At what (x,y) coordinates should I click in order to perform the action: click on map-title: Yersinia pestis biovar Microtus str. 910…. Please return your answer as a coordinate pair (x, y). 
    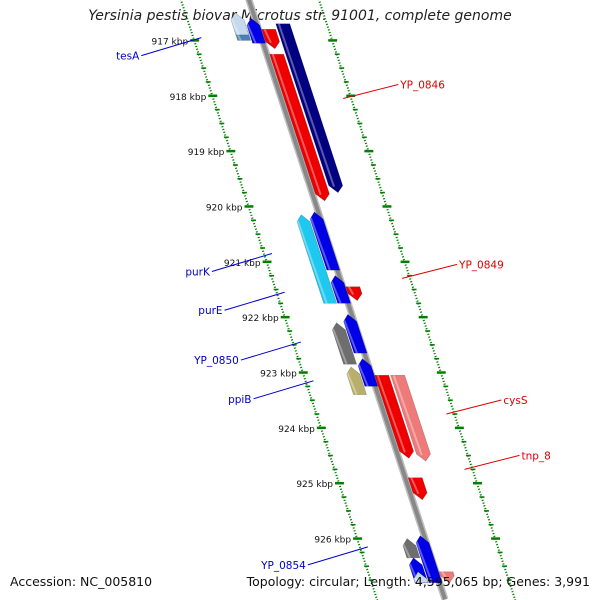
    Looking at the image, I should click on (300, 16).